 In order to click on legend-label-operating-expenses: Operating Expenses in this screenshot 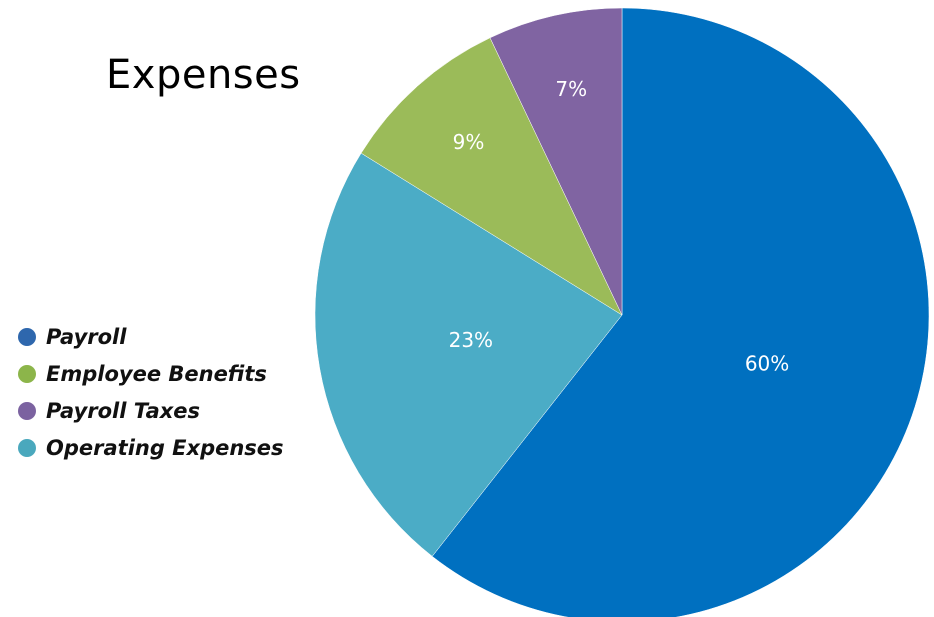, I will do `click(165, 447)`.